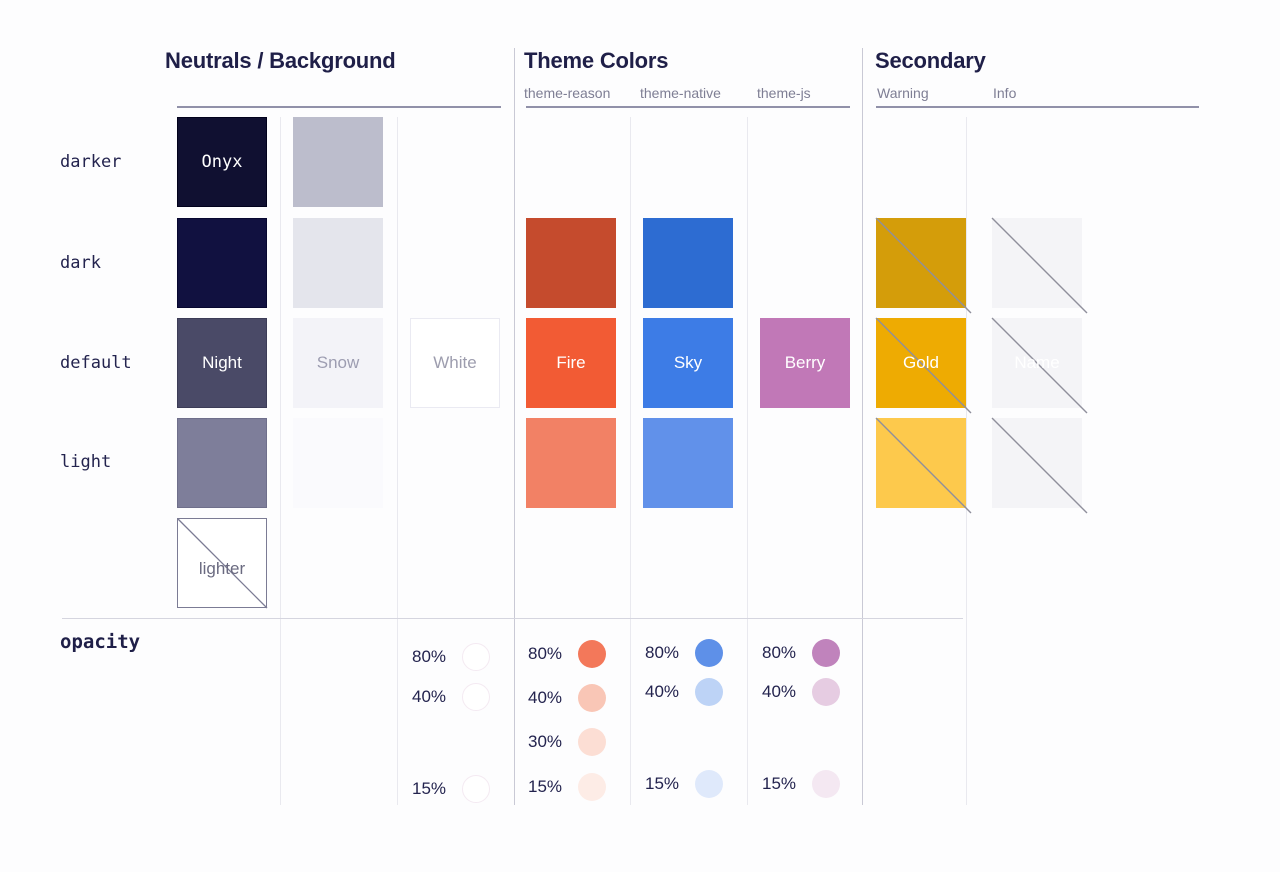 This screenshot has height=872, width=1280. What do you see at coordinates (921, 362) in the screenshot?
I see `swatch-gold-label: Gold` at bounding box center [921, 362].